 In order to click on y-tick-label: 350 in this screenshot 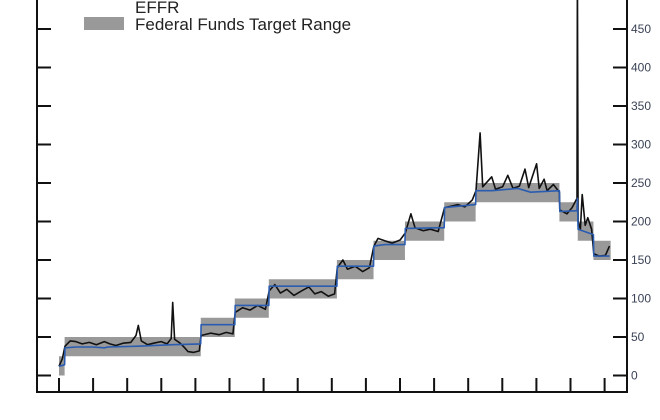, I will do `click(641, 106)`.